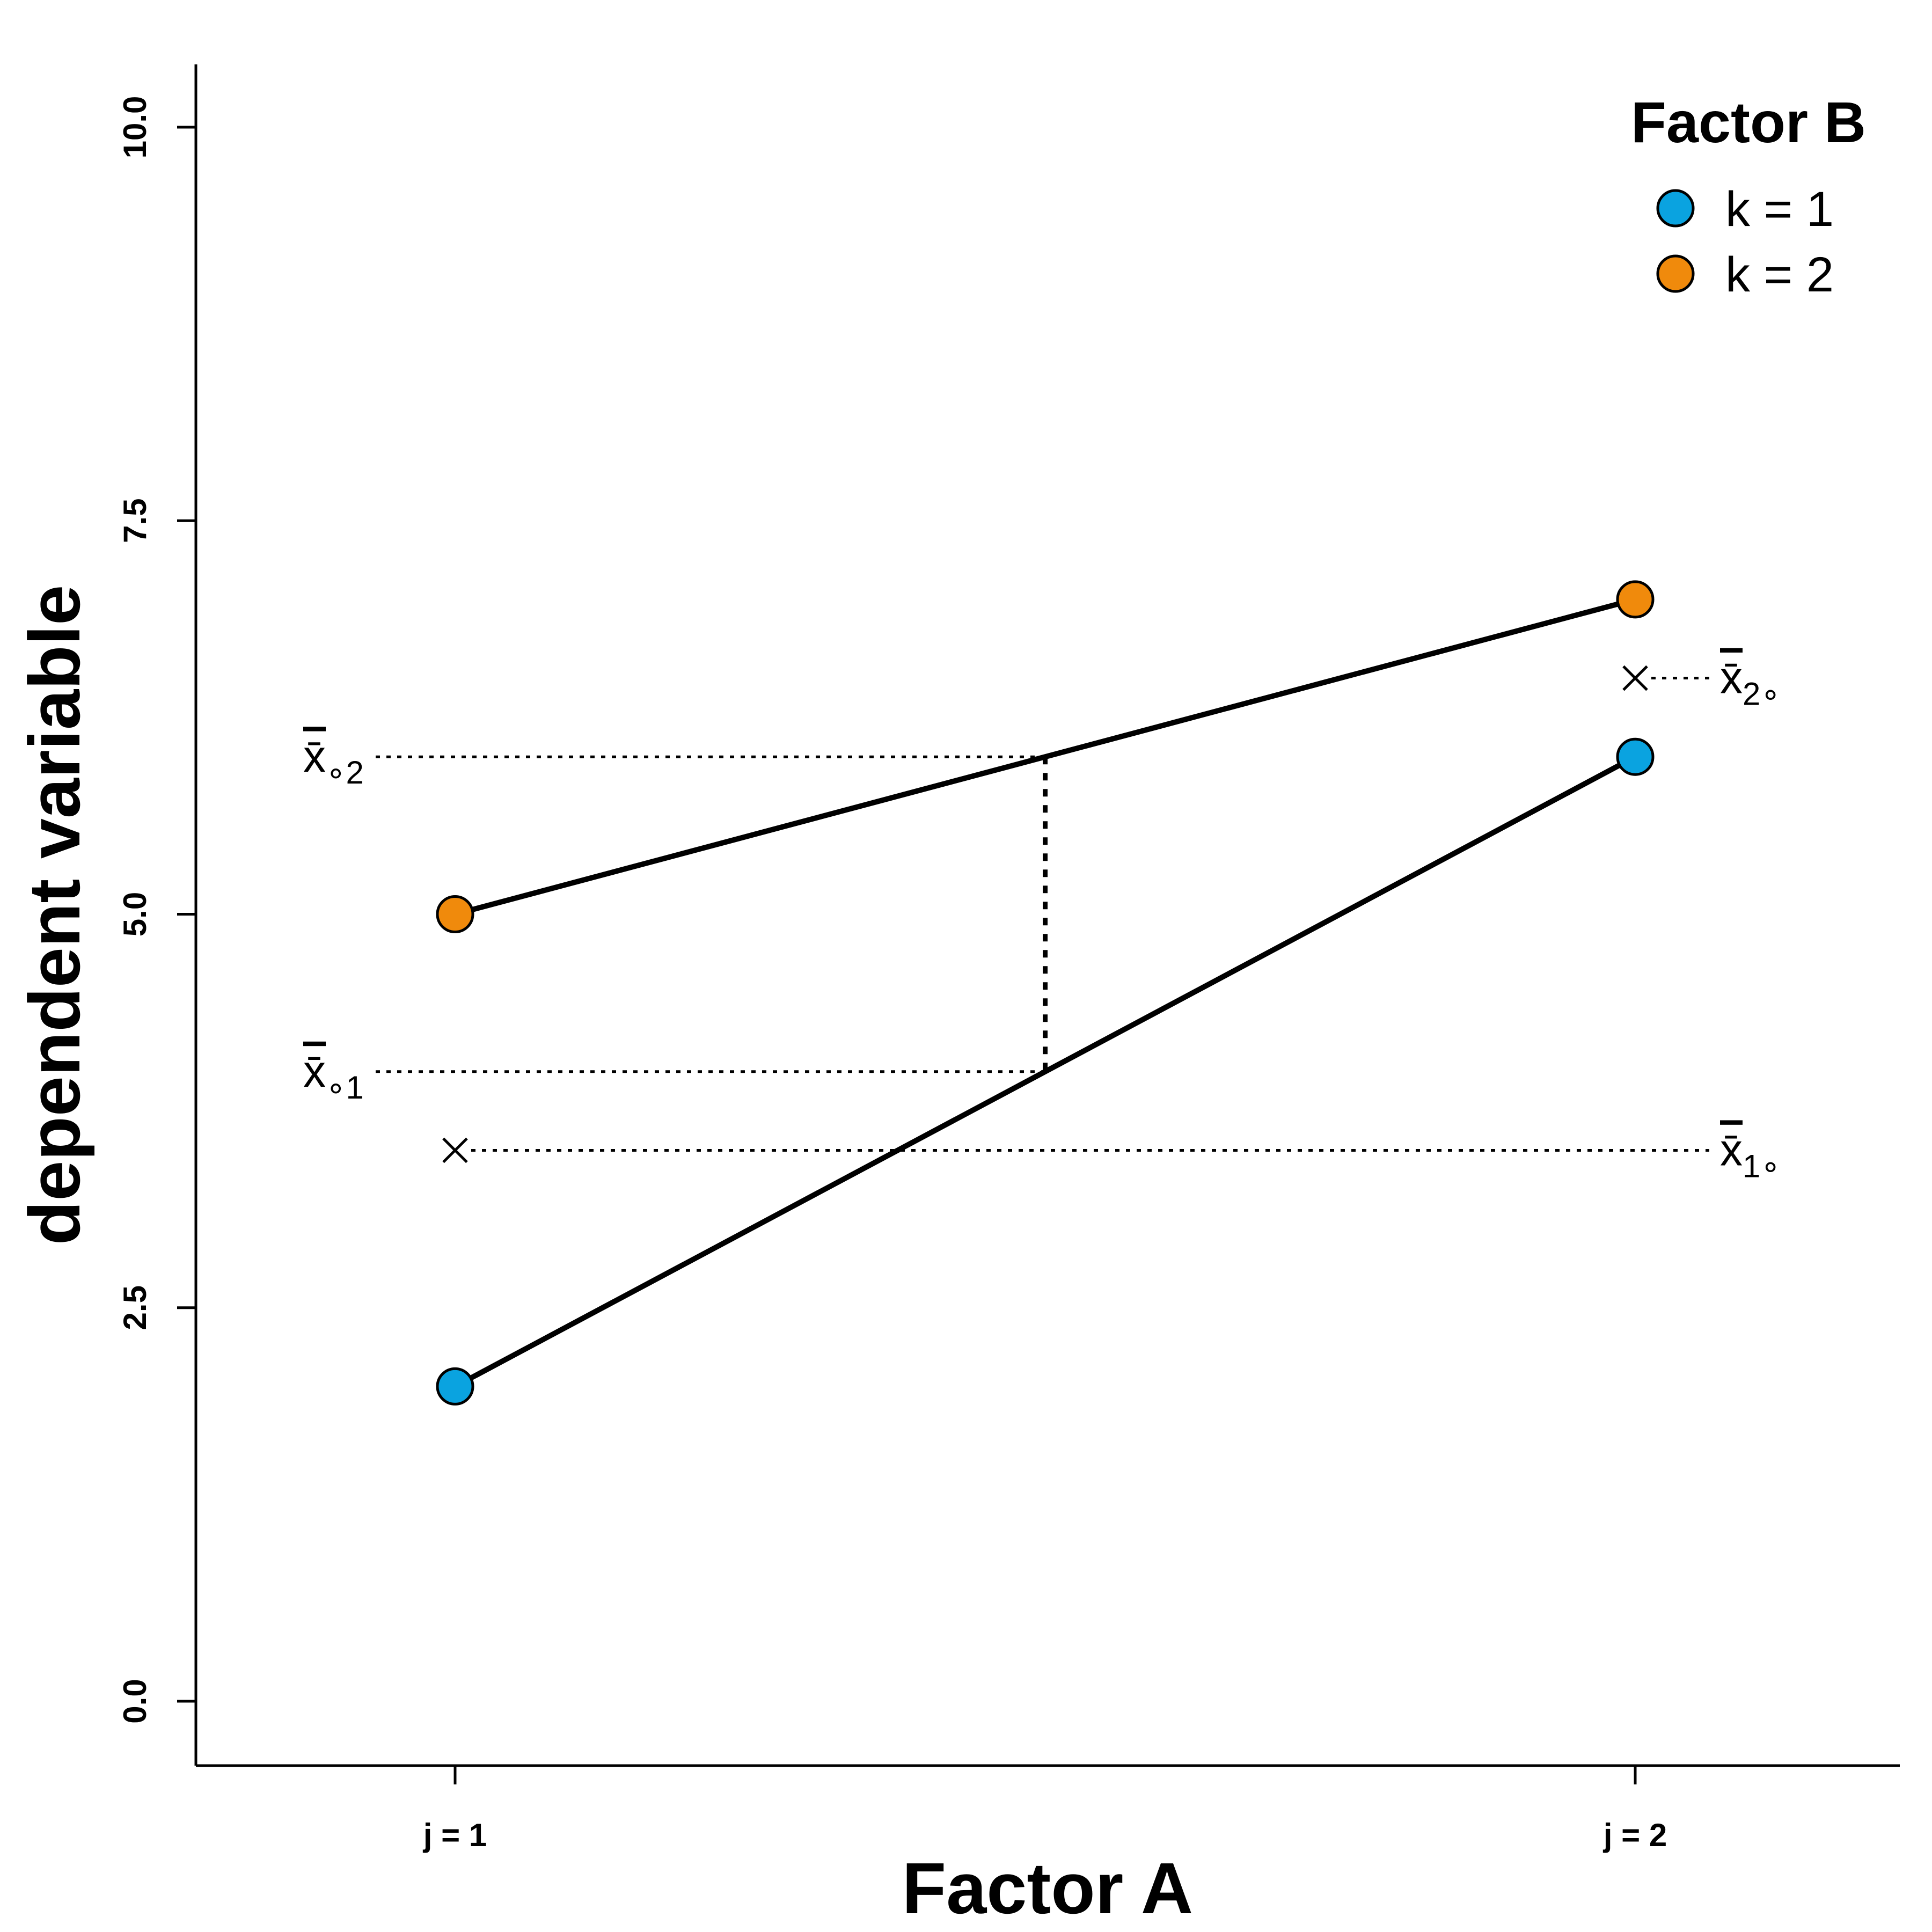  I want to click on legend-label: k = 2, so click(1779, 274).